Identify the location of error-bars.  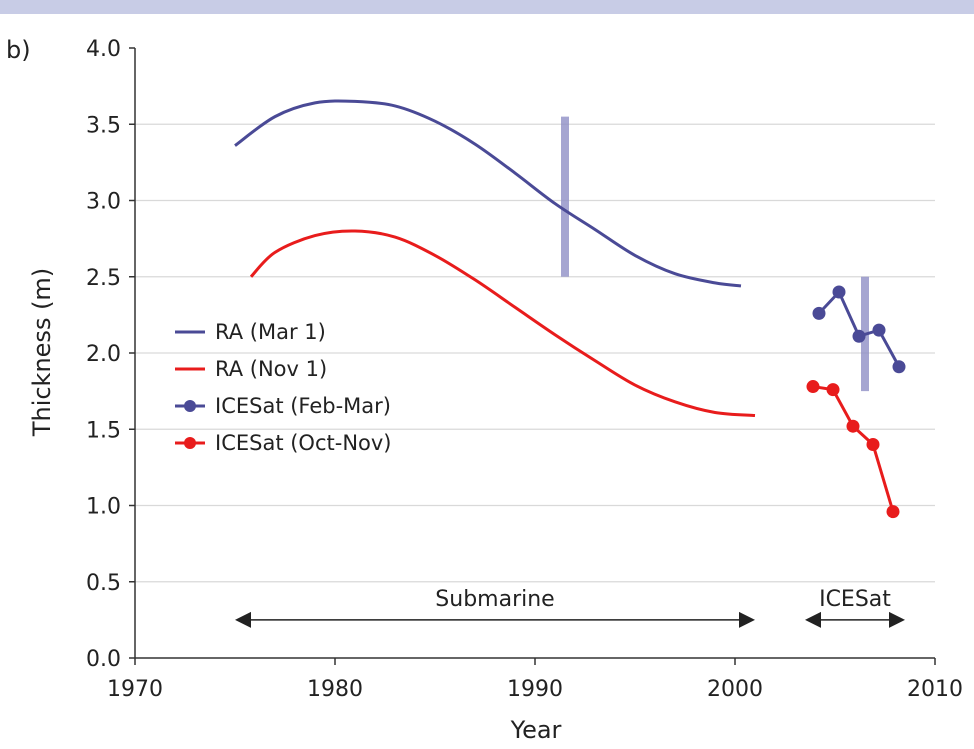
(715, 254).